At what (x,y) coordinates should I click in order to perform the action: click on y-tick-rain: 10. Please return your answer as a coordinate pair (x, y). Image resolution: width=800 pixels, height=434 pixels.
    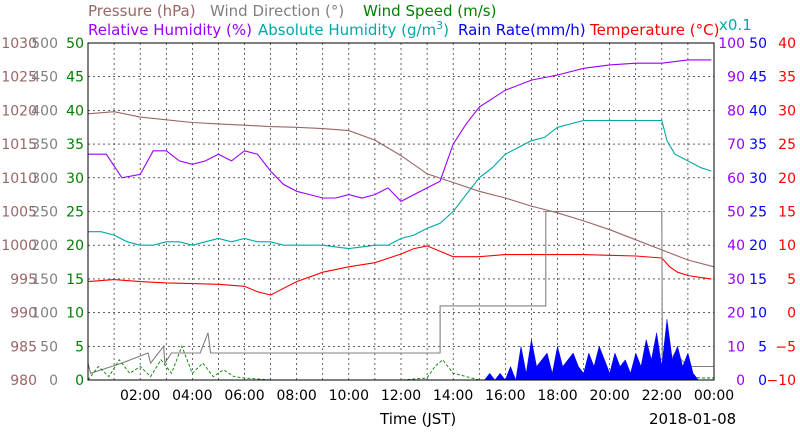
    Looking at the image, I should click on (758, 314).